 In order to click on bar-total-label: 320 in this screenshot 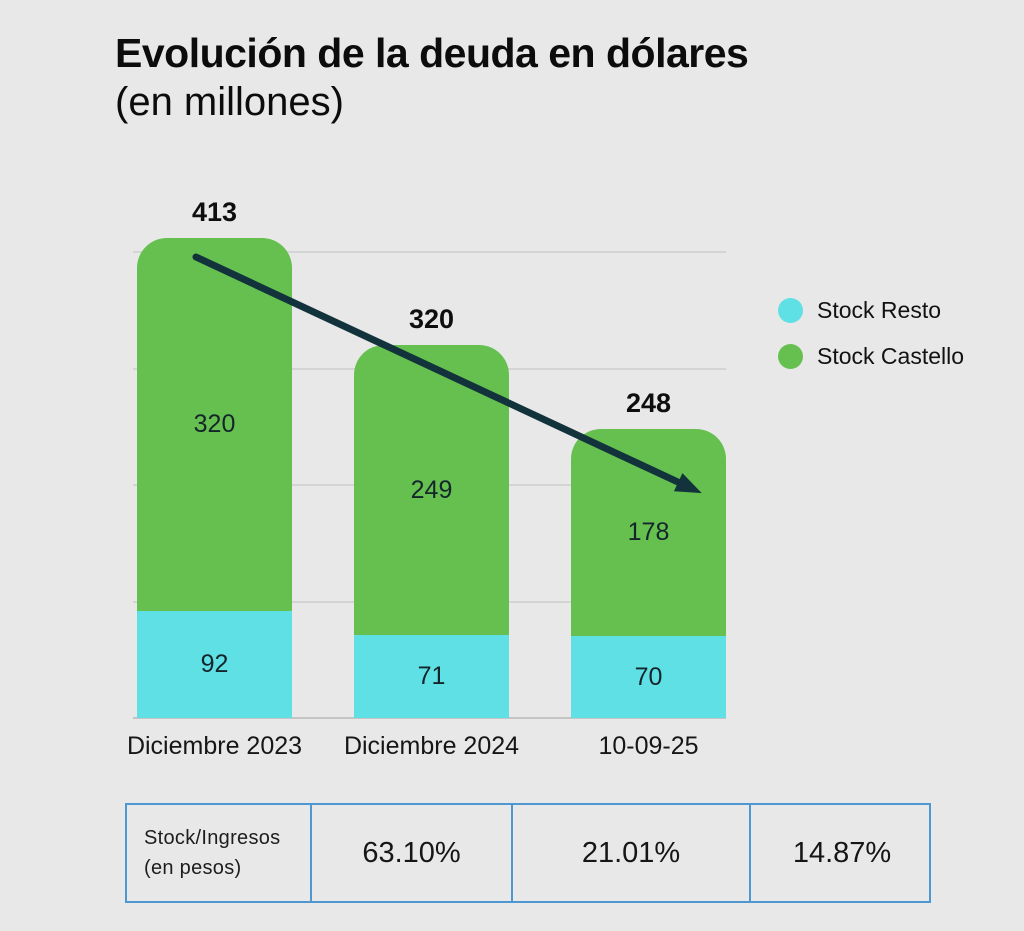, I will do `click(431, 319)`.